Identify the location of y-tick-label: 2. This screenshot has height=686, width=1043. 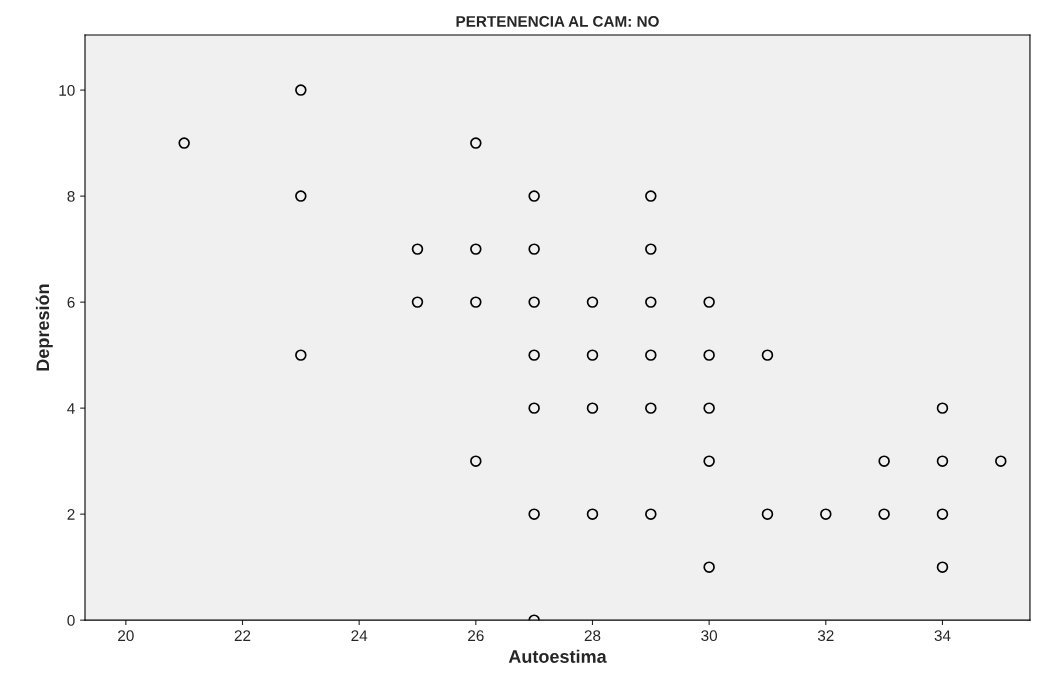
(71, 514).